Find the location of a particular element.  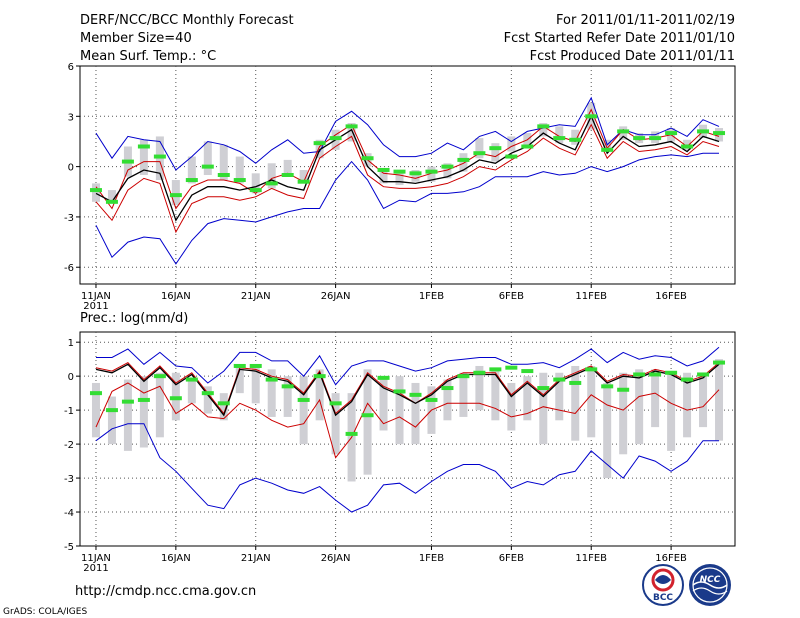

ncc-logo: NCC is located at coordinates (710, 585).